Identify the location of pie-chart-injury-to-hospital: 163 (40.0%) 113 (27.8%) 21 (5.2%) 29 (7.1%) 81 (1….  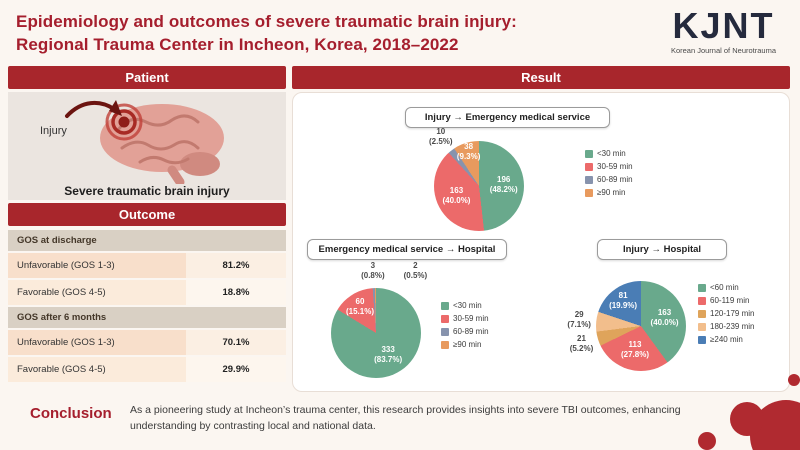
(641, 329).